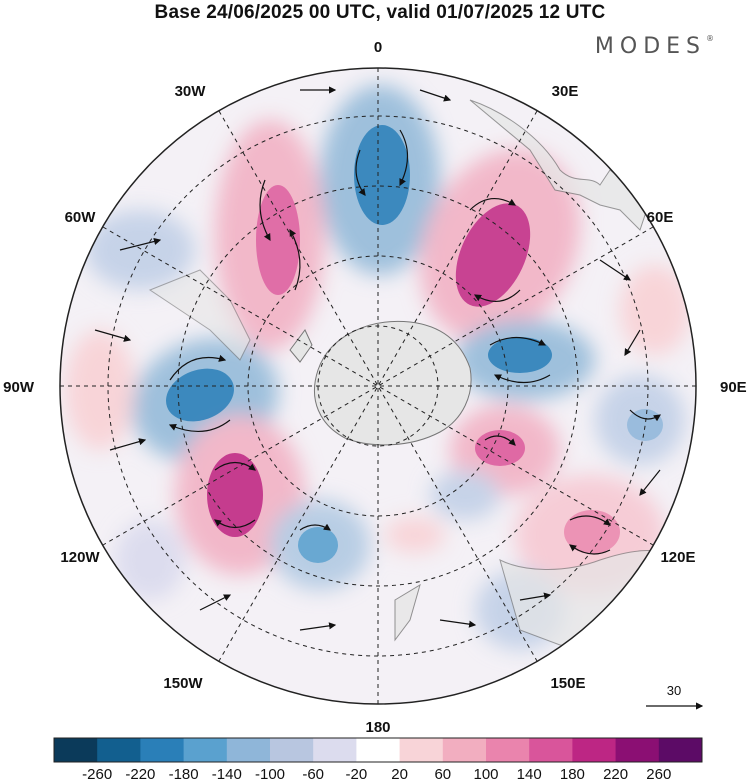 The height and width of the screenshot is (783, 750). Describe the element at coordinates (529, 774) in the screenshot. I see `colorbar-tick-label: 140` at that location.